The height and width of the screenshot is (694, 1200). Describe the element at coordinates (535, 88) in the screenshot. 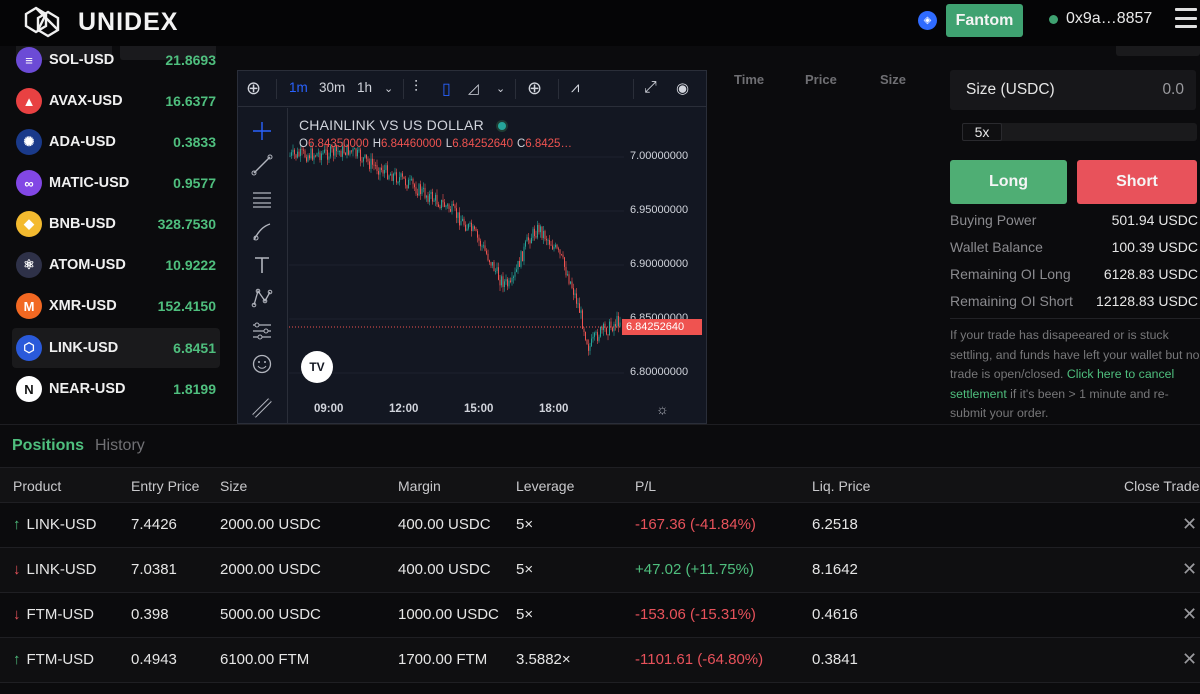

I see `indicator-add-icon: ⊕` at that location.